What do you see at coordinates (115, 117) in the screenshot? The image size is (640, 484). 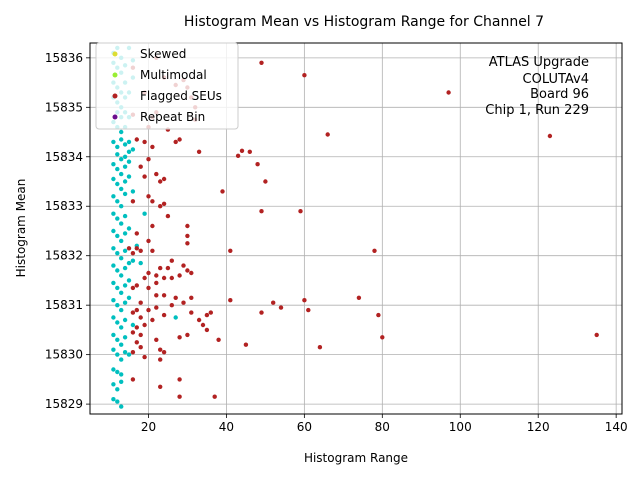 I see `legend-marker-repeat-bin` at bounding box center [115, 117].